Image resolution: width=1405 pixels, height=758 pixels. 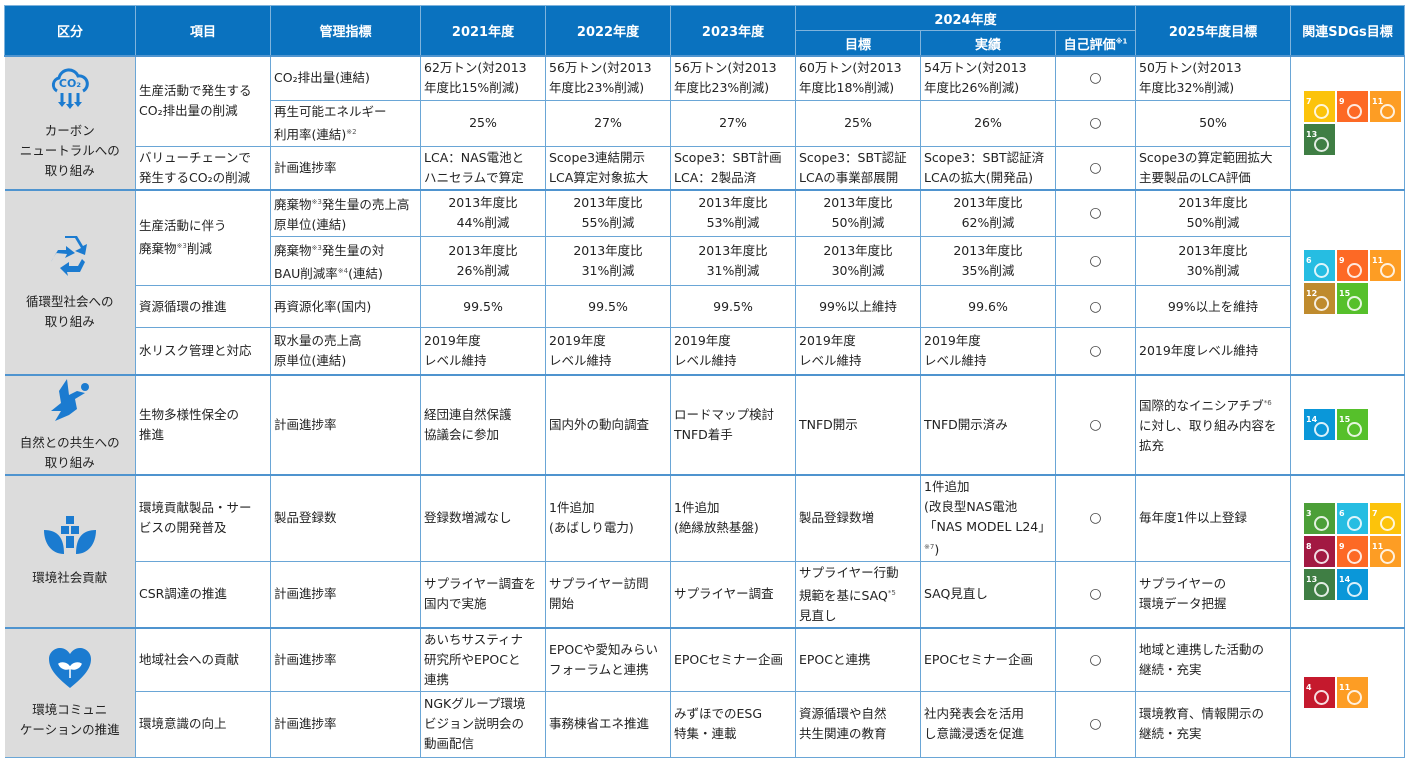 I want to click on metric-cell: 再資源化率(国内), so click(x=345, y=307).